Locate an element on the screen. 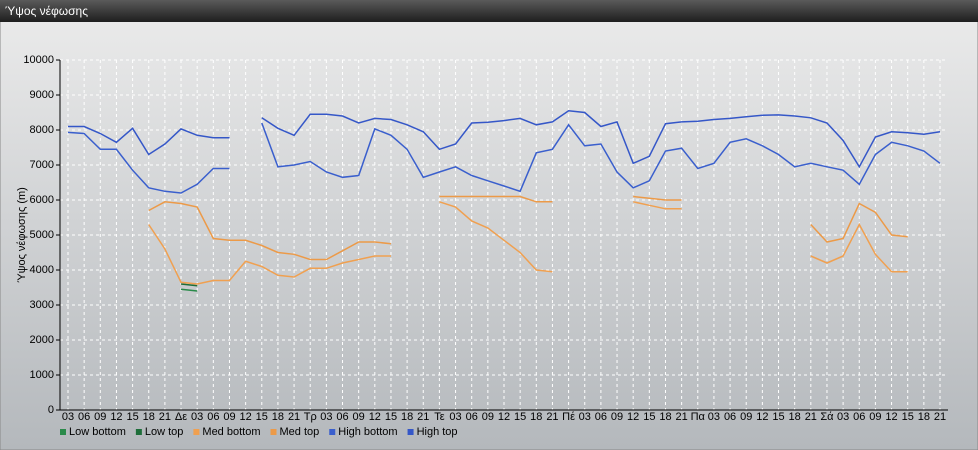  x-tick-label: Σά is located at coordinates (827, 417).